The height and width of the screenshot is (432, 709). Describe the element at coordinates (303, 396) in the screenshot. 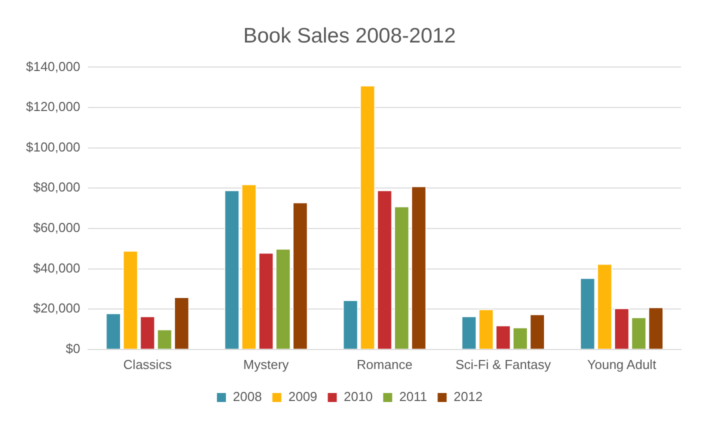

I see `legend-label: 2009` at that location.